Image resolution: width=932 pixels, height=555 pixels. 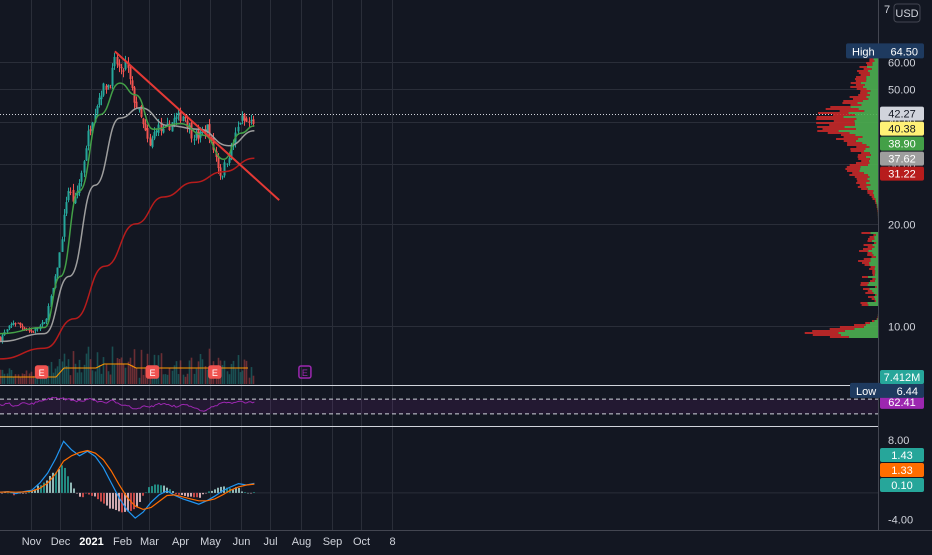 What do you see at coordinates (902, 175) in the screenshot?
I see `price-label: 31.22` at bounding box center [902, 175].